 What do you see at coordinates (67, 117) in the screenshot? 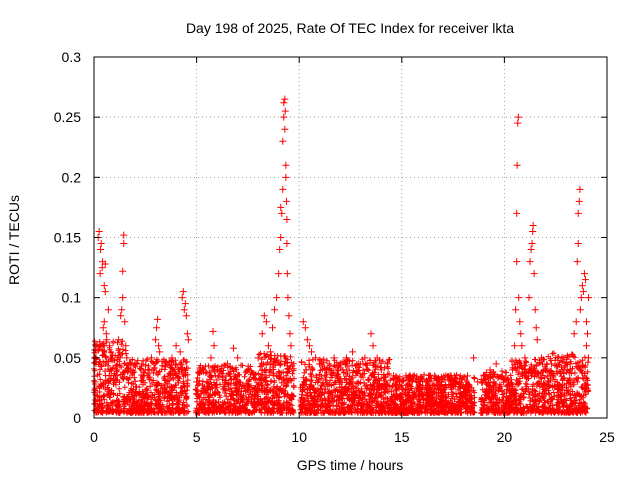
I see `y-tick-label: 0.25` at bounding box center [67, 117].